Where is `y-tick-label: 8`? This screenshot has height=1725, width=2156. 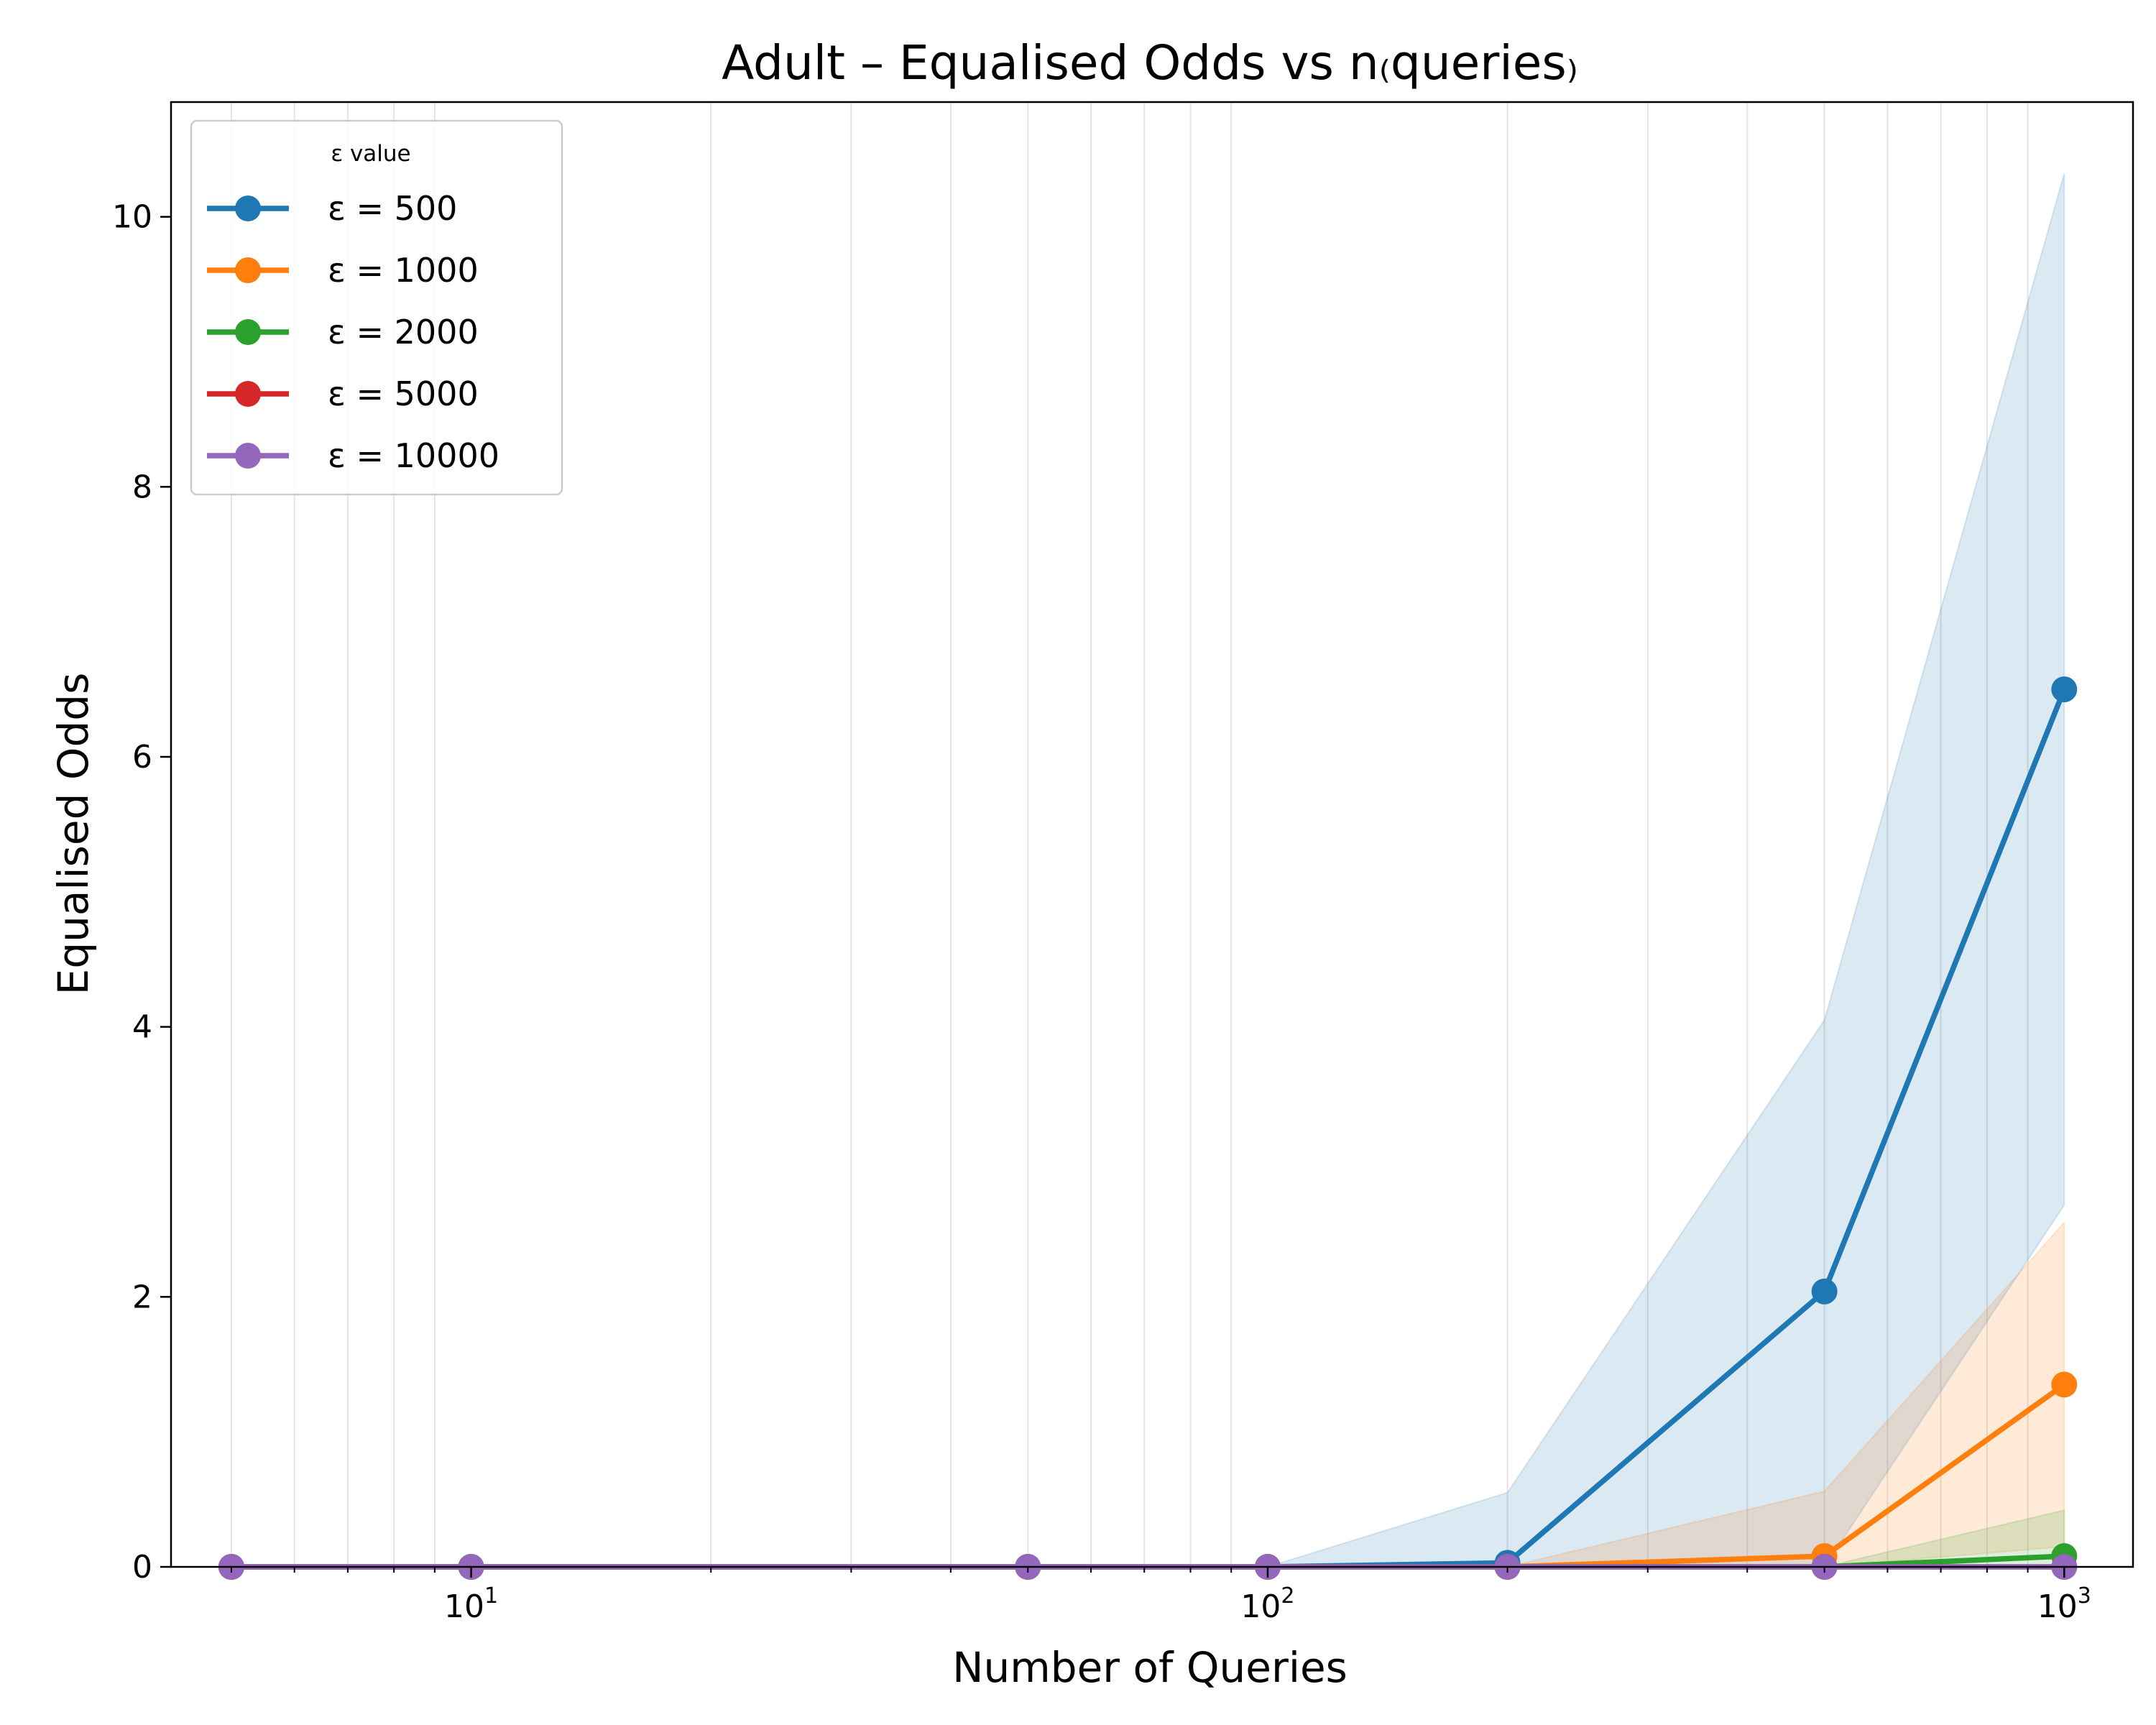
y-tick-label: 8 is located at coordinates (142, 487).